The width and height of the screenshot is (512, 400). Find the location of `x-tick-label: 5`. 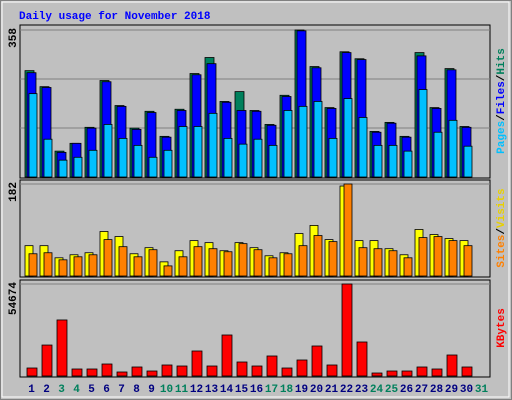

x-tick-label: 5 is located at coordinates (91, 390).